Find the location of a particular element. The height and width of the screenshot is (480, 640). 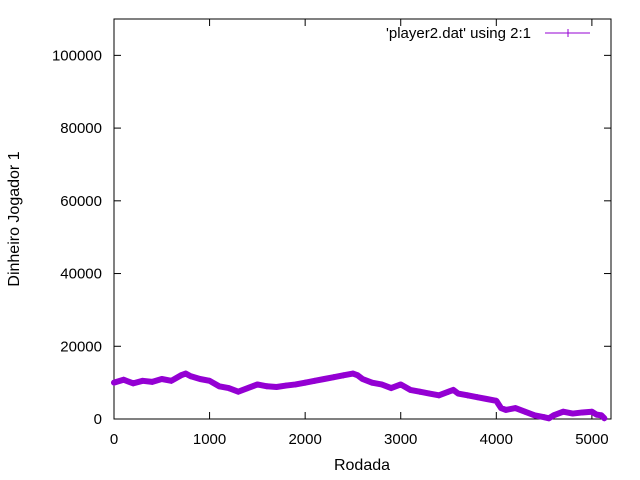

x-tick-label: 0 is located at coordinates (114, 439).